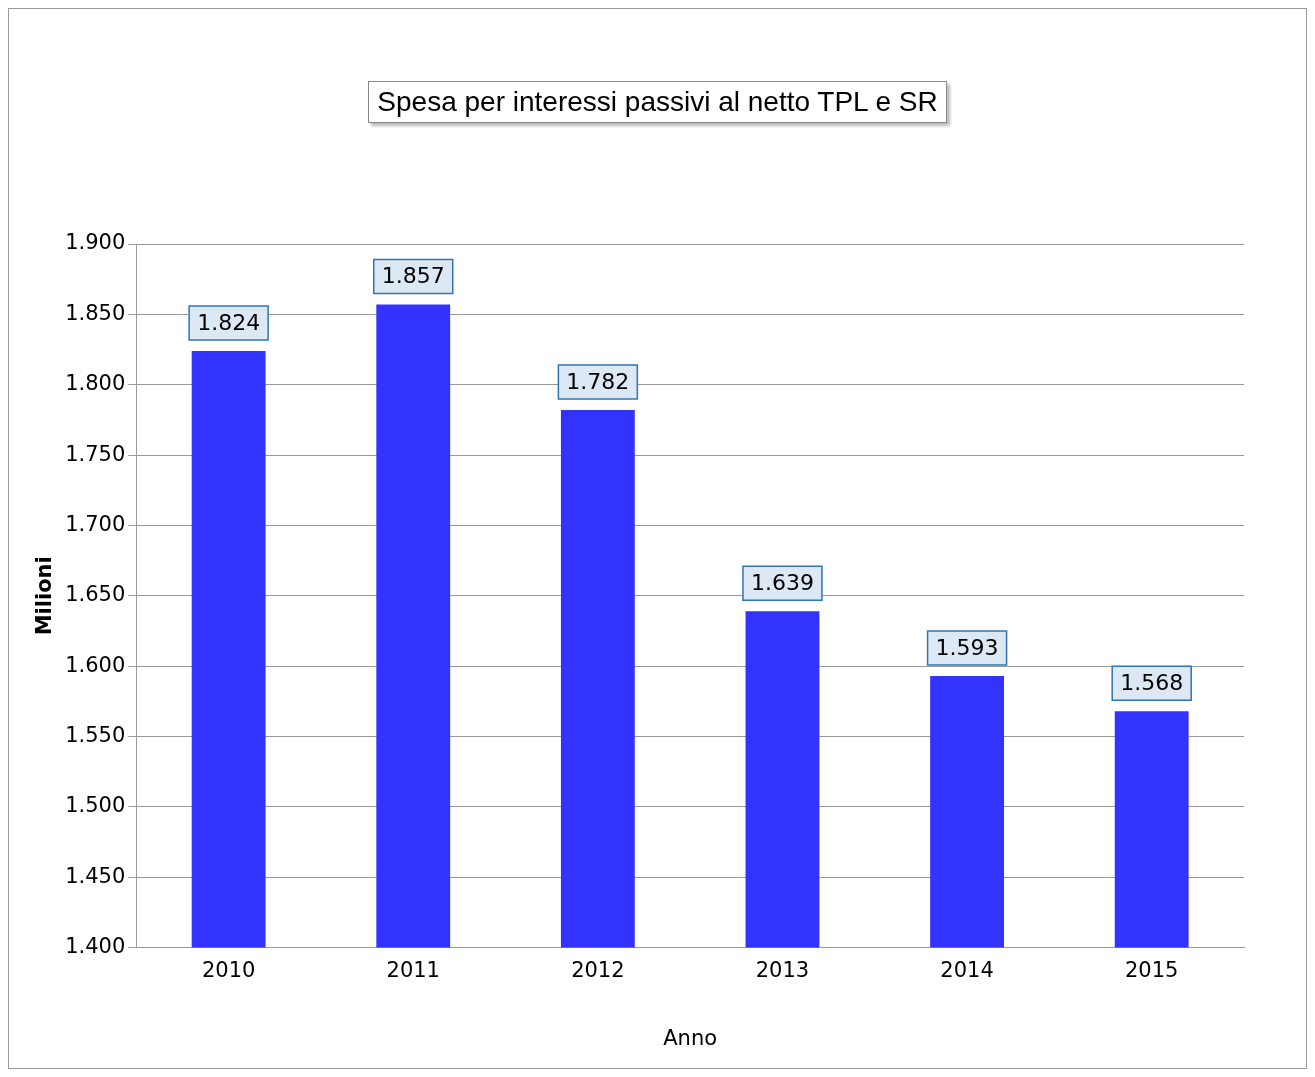 This screenshot has width=1315, height=1077. I want to click on y-tick-label: 1.750, so click(95, 453).